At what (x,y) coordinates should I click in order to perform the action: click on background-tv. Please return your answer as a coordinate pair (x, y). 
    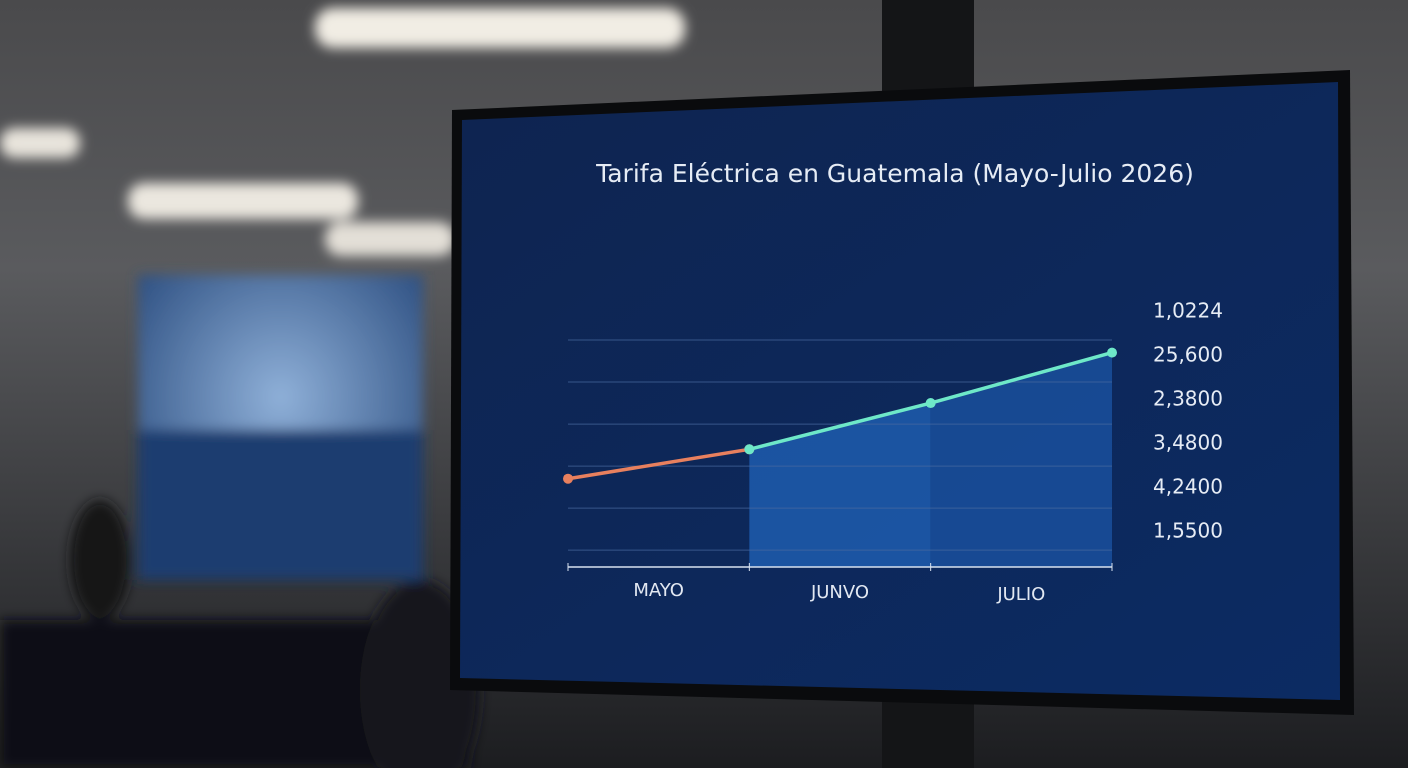
    Looking at the image, I should click on (280, 505).